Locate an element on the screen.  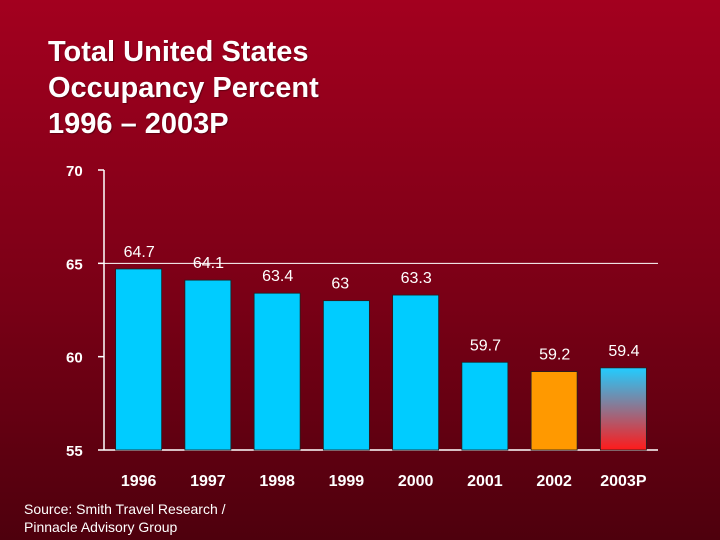
source-line-2: Pinnacle Advisory Group is located at coordinates (101, 527).